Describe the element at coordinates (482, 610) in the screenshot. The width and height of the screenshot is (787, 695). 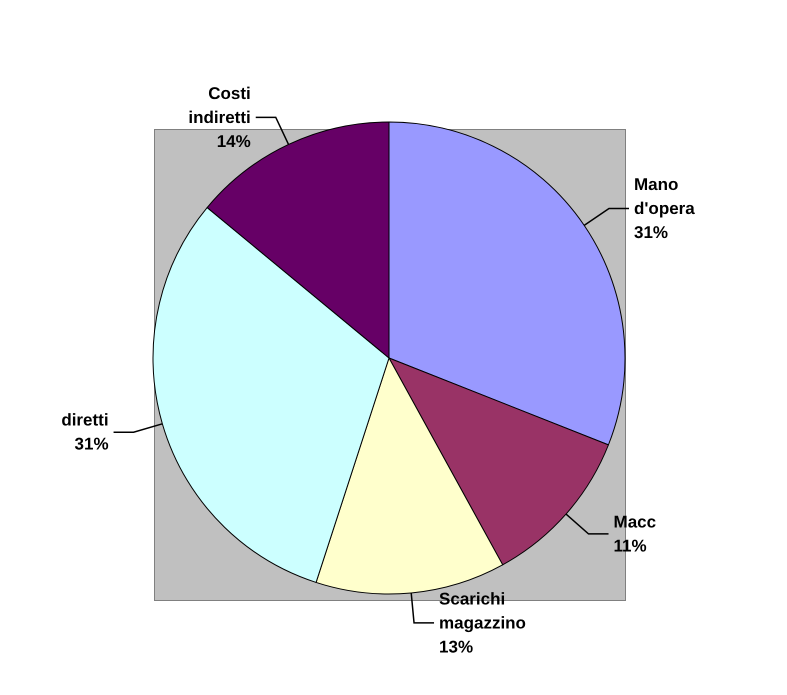
I see `slice-label: Scarichi magazzino` at that location.